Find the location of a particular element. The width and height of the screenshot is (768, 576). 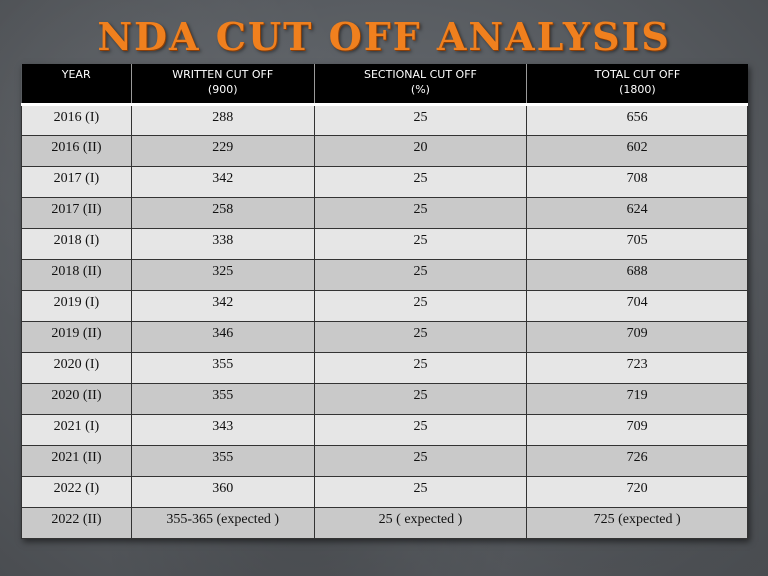

cell-sectional: 20 is located at coordinates (420, 151).